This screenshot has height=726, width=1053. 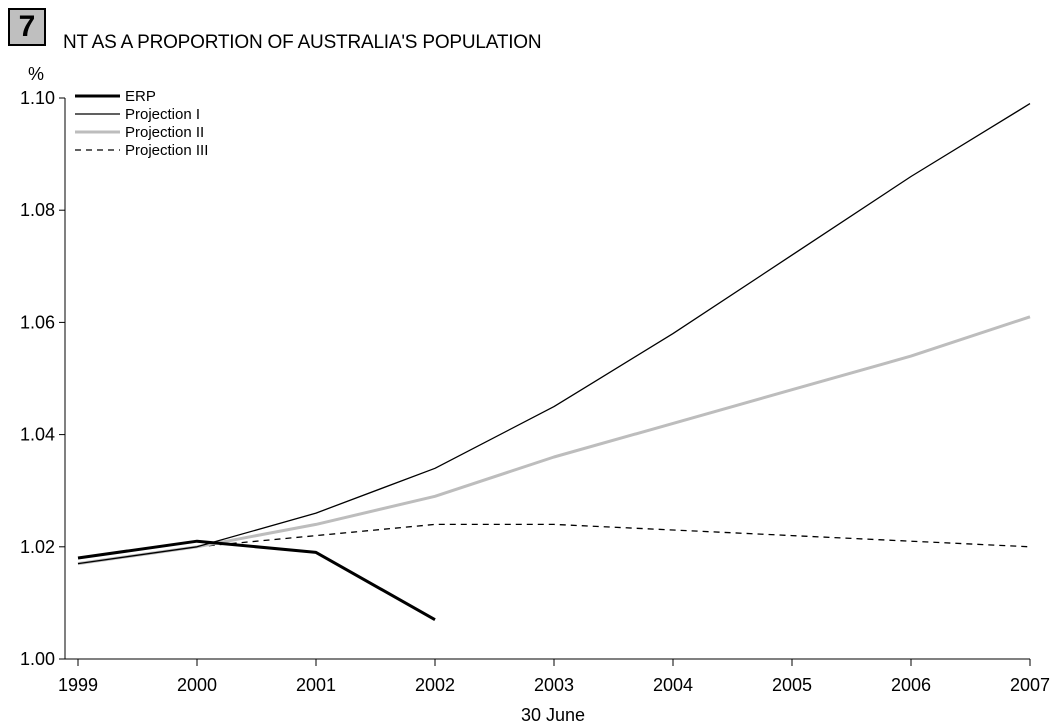 What do you see at coordinates (316, 685) in the screenshot?
I see `x-tick-label: 2001` at bounding box center [316, 685].